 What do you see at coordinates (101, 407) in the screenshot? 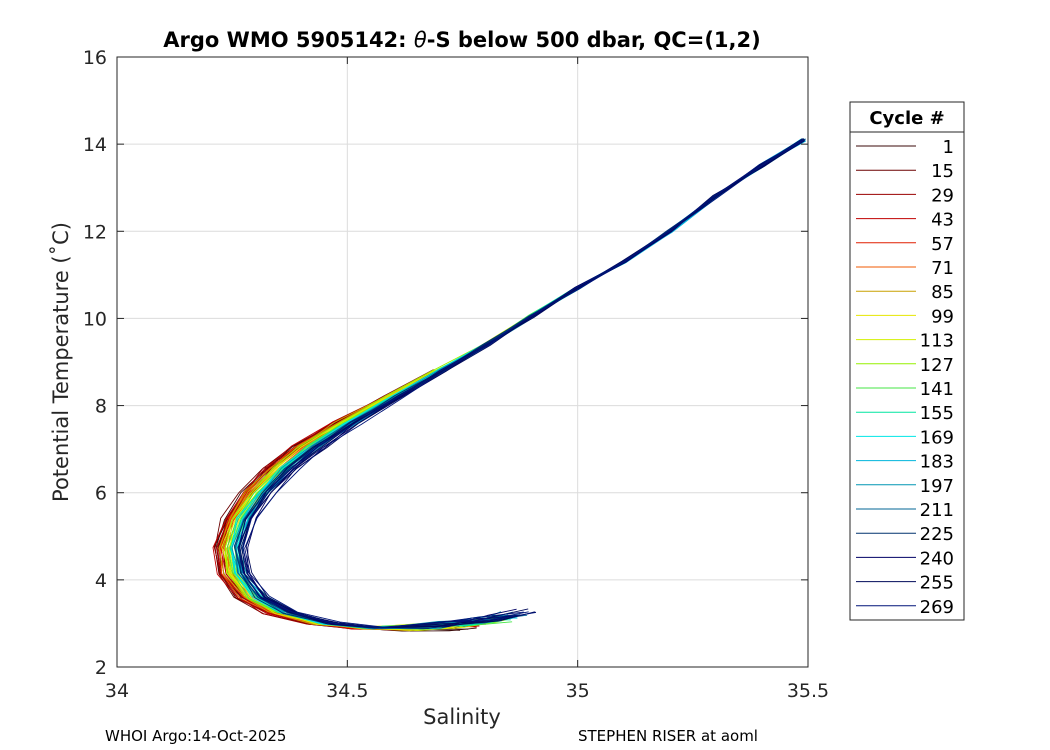
I see `y-tick-label: 8` at bounding box center [101, 407].